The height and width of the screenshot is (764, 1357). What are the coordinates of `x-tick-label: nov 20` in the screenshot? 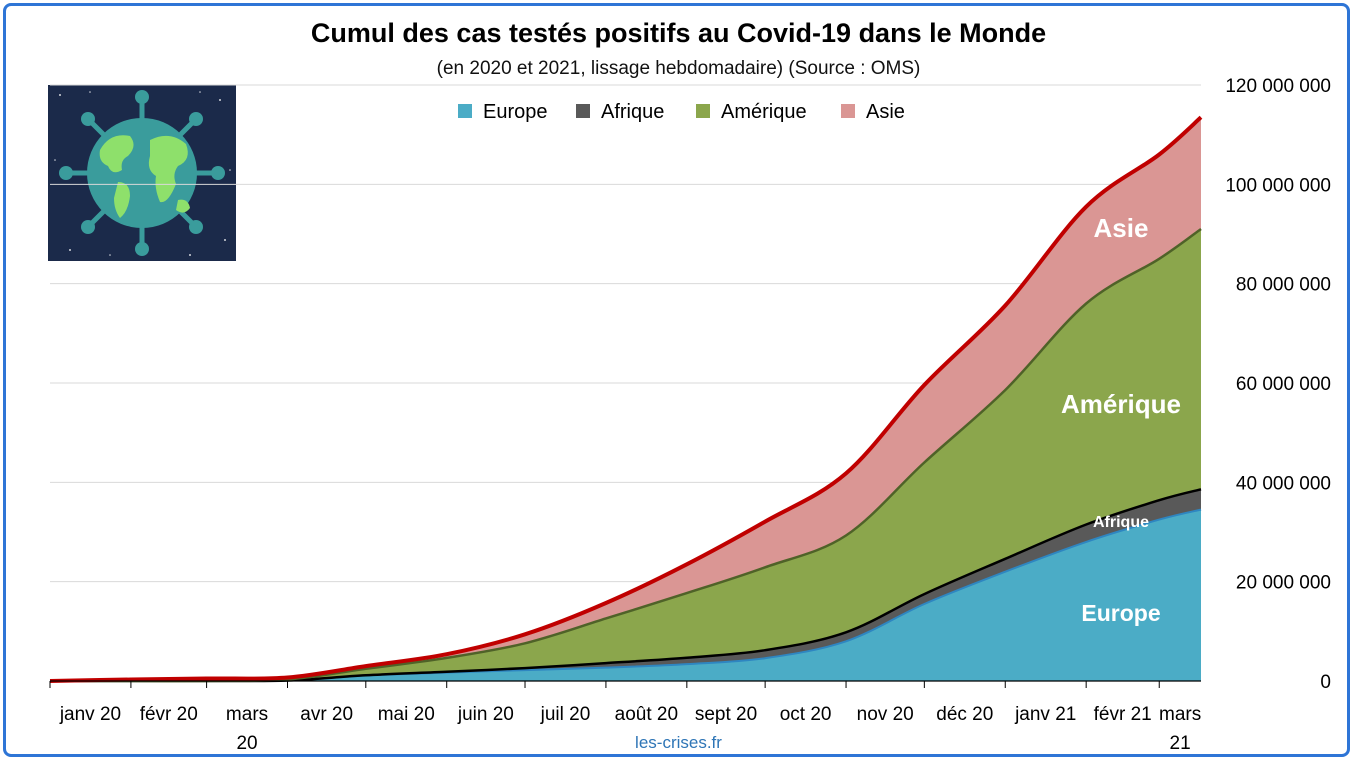 It's located at (885, 714).